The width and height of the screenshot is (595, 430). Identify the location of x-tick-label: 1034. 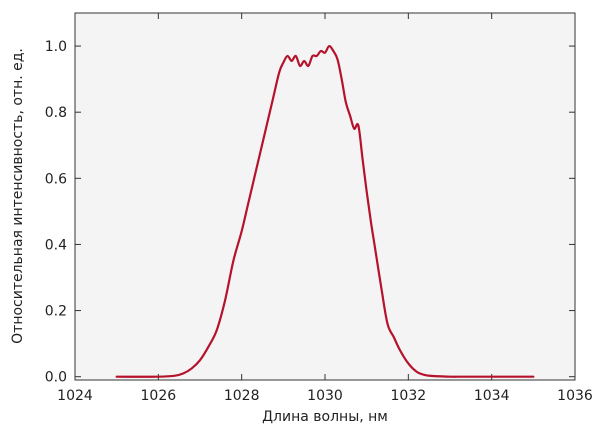
(492, 396).